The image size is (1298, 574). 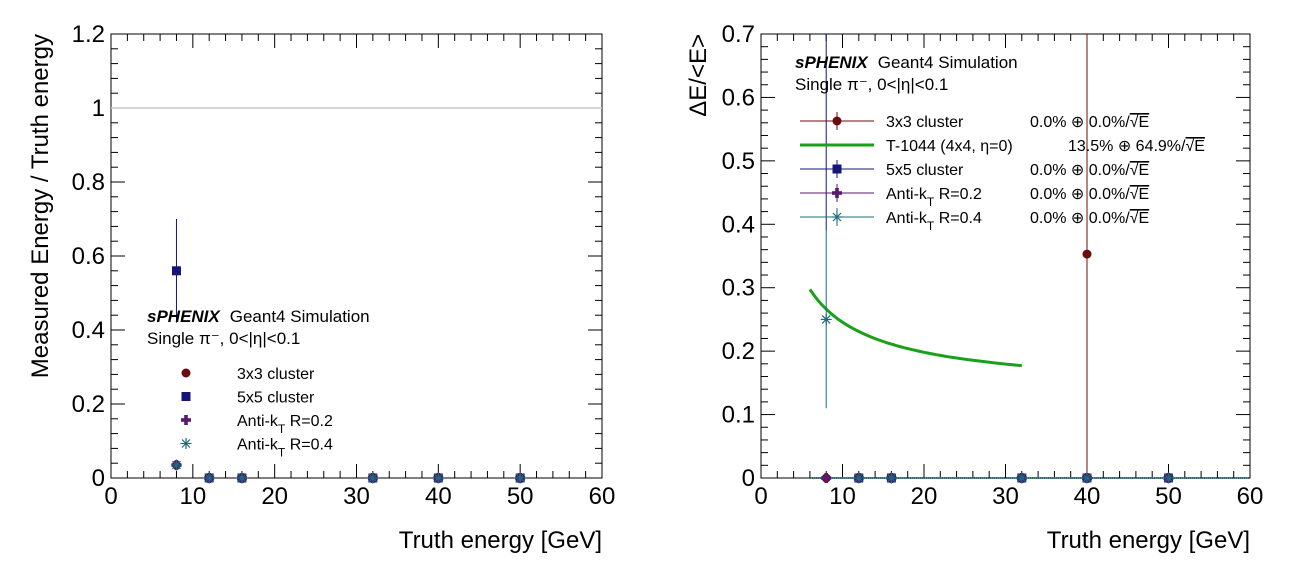 What do you see at coordinates (356, 496) in the screenshot?
I see `x-tick-label: 30` at bounding box center [356, 496].